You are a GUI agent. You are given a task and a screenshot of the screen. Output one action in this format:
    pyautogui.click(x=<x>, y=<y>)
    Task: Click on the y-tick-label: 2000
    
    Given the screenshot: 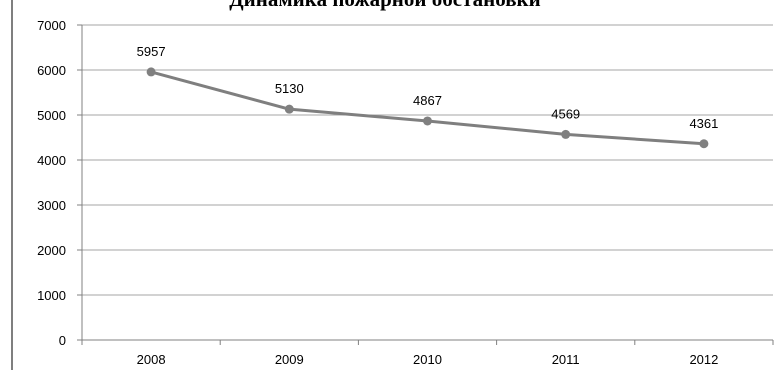 What is the action you would take?
    pyautogui.click(x=51, y=250)
    